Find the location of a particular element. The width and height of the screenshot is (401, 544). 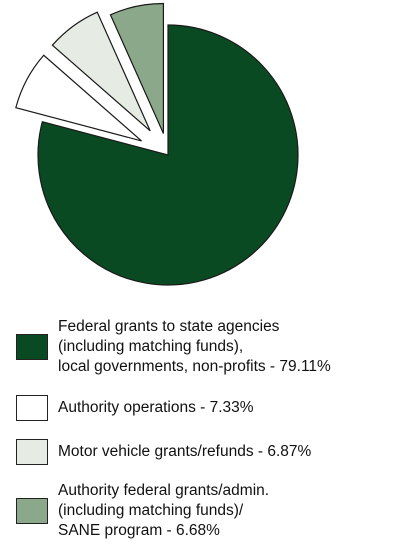

legend-label: Motor vehicle grants/refunds - 6.87% is located at coordinates (184, 452).